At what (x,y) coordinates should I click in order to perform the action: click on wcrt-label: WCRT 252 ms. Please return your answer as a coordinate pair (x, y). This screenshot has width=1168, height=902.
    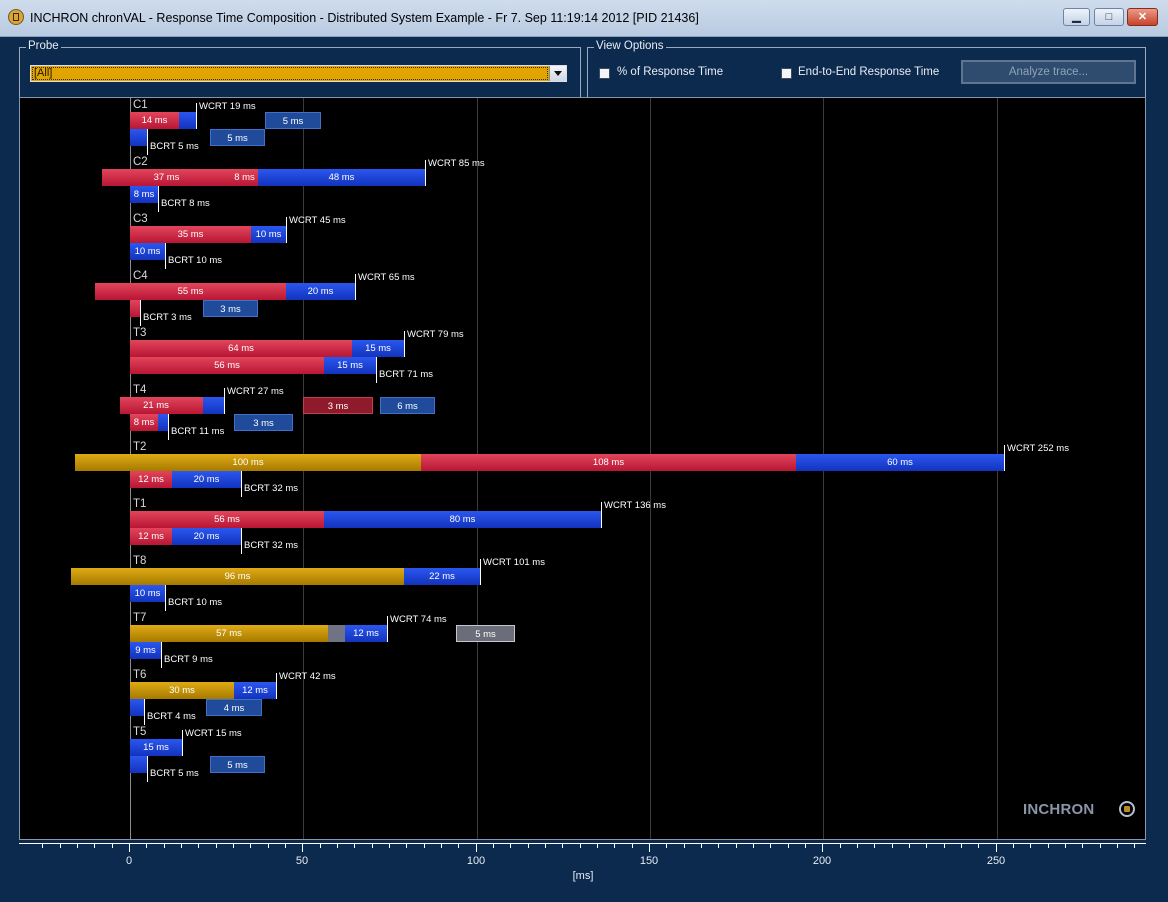
    Looking at the image, I should click on (1038, 448).